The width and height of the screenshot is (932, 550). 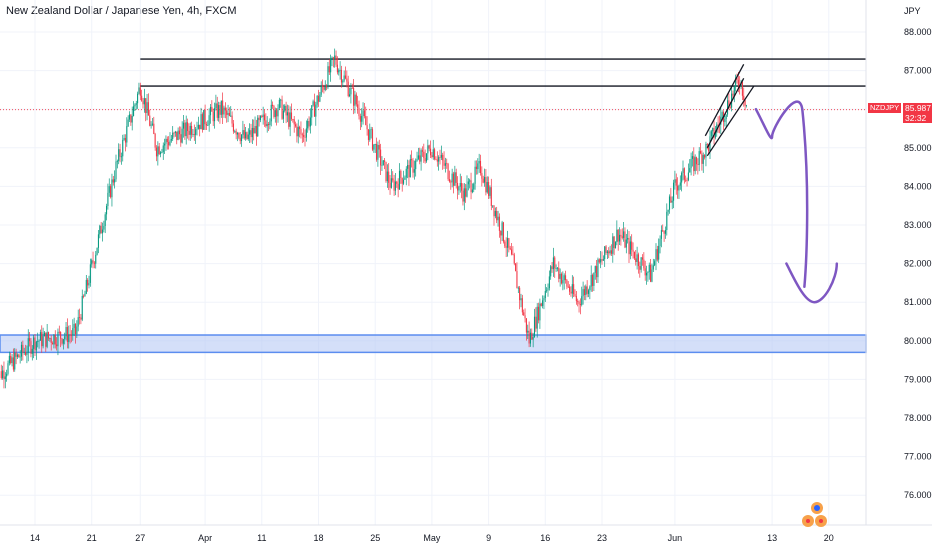 What do you see at coordinates (918, 495) in the screenshot?
I see `y-tick-label: 76.000` at bounding box center [918, 495].